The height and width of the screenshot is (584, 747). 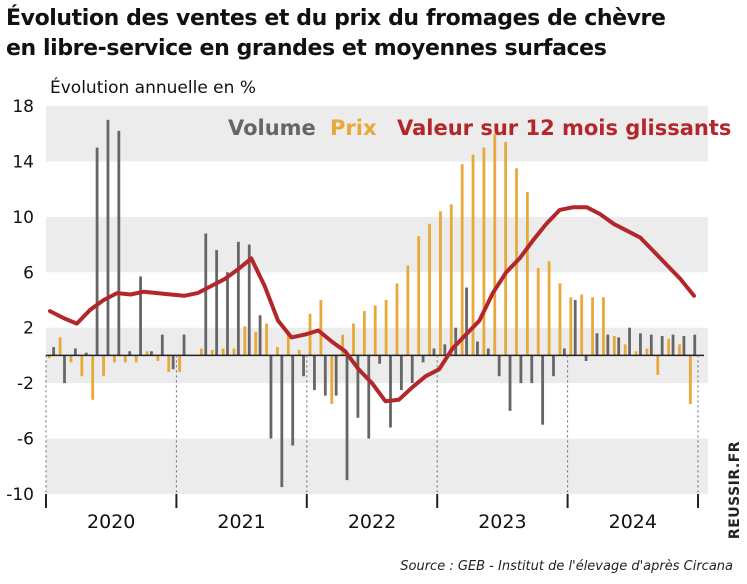 I want to click on legend-prix: Prix, so click(x=353, y=128).